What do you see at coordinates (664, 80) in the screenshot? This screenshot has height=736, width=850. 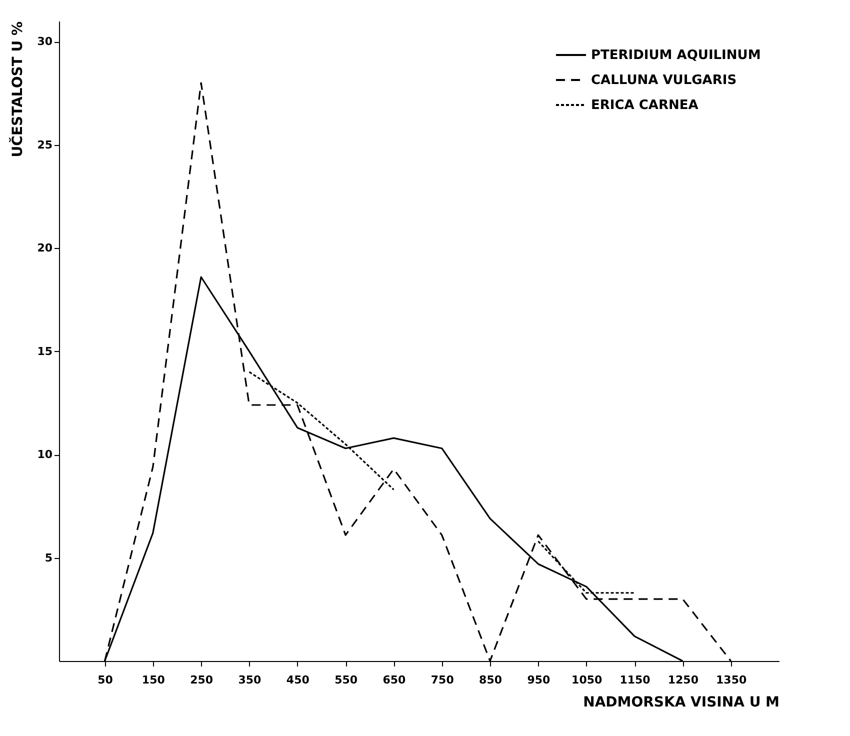 I see `legend-label: CALLUNA VULGARIS` at bounding box center [664, 80].